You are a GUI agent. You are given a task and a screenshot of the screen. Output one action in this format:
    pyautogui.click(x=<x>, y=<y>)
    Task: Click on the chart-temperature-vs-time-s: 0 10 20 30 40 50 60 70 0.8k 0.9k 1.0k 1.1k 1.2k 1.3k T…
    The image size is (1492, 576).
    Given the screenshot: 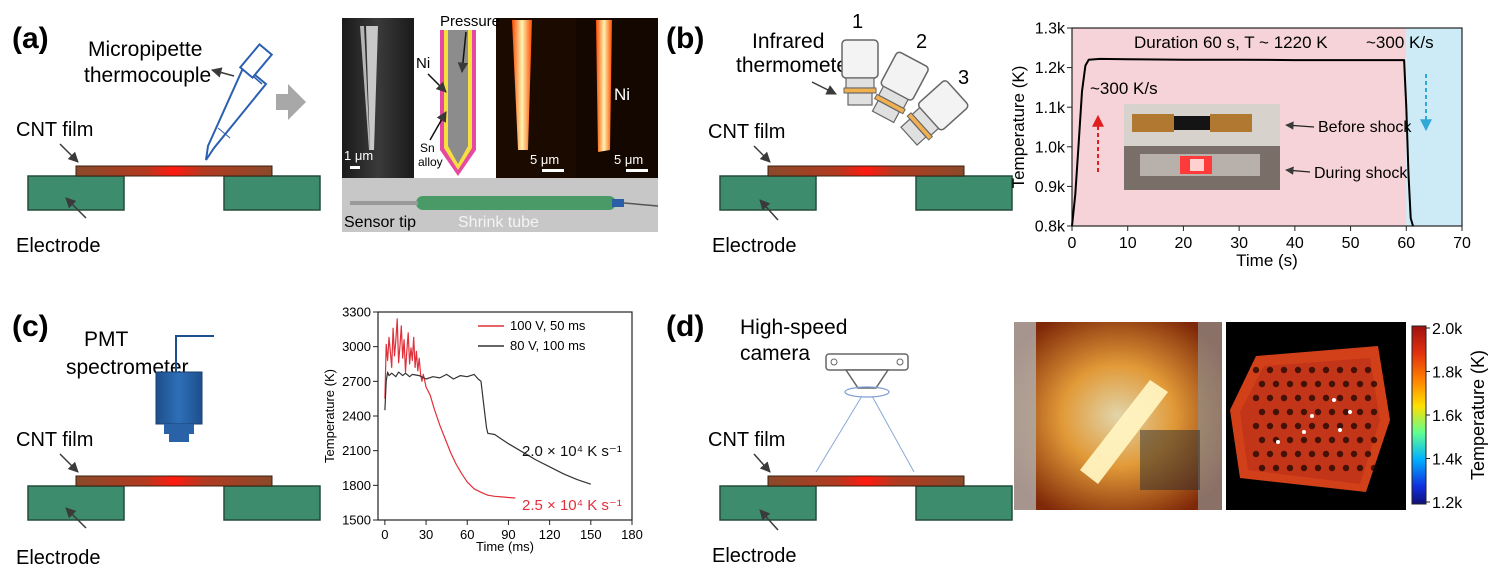 What is the action you would take?
    pyautogui.click(x=1240, y=145)
    